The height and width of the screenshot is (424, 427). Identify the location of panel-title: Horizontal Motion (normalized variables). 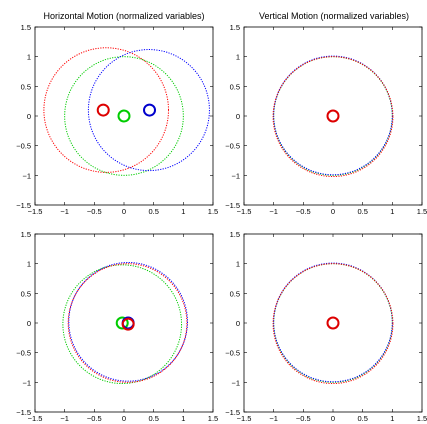
(123, 16).